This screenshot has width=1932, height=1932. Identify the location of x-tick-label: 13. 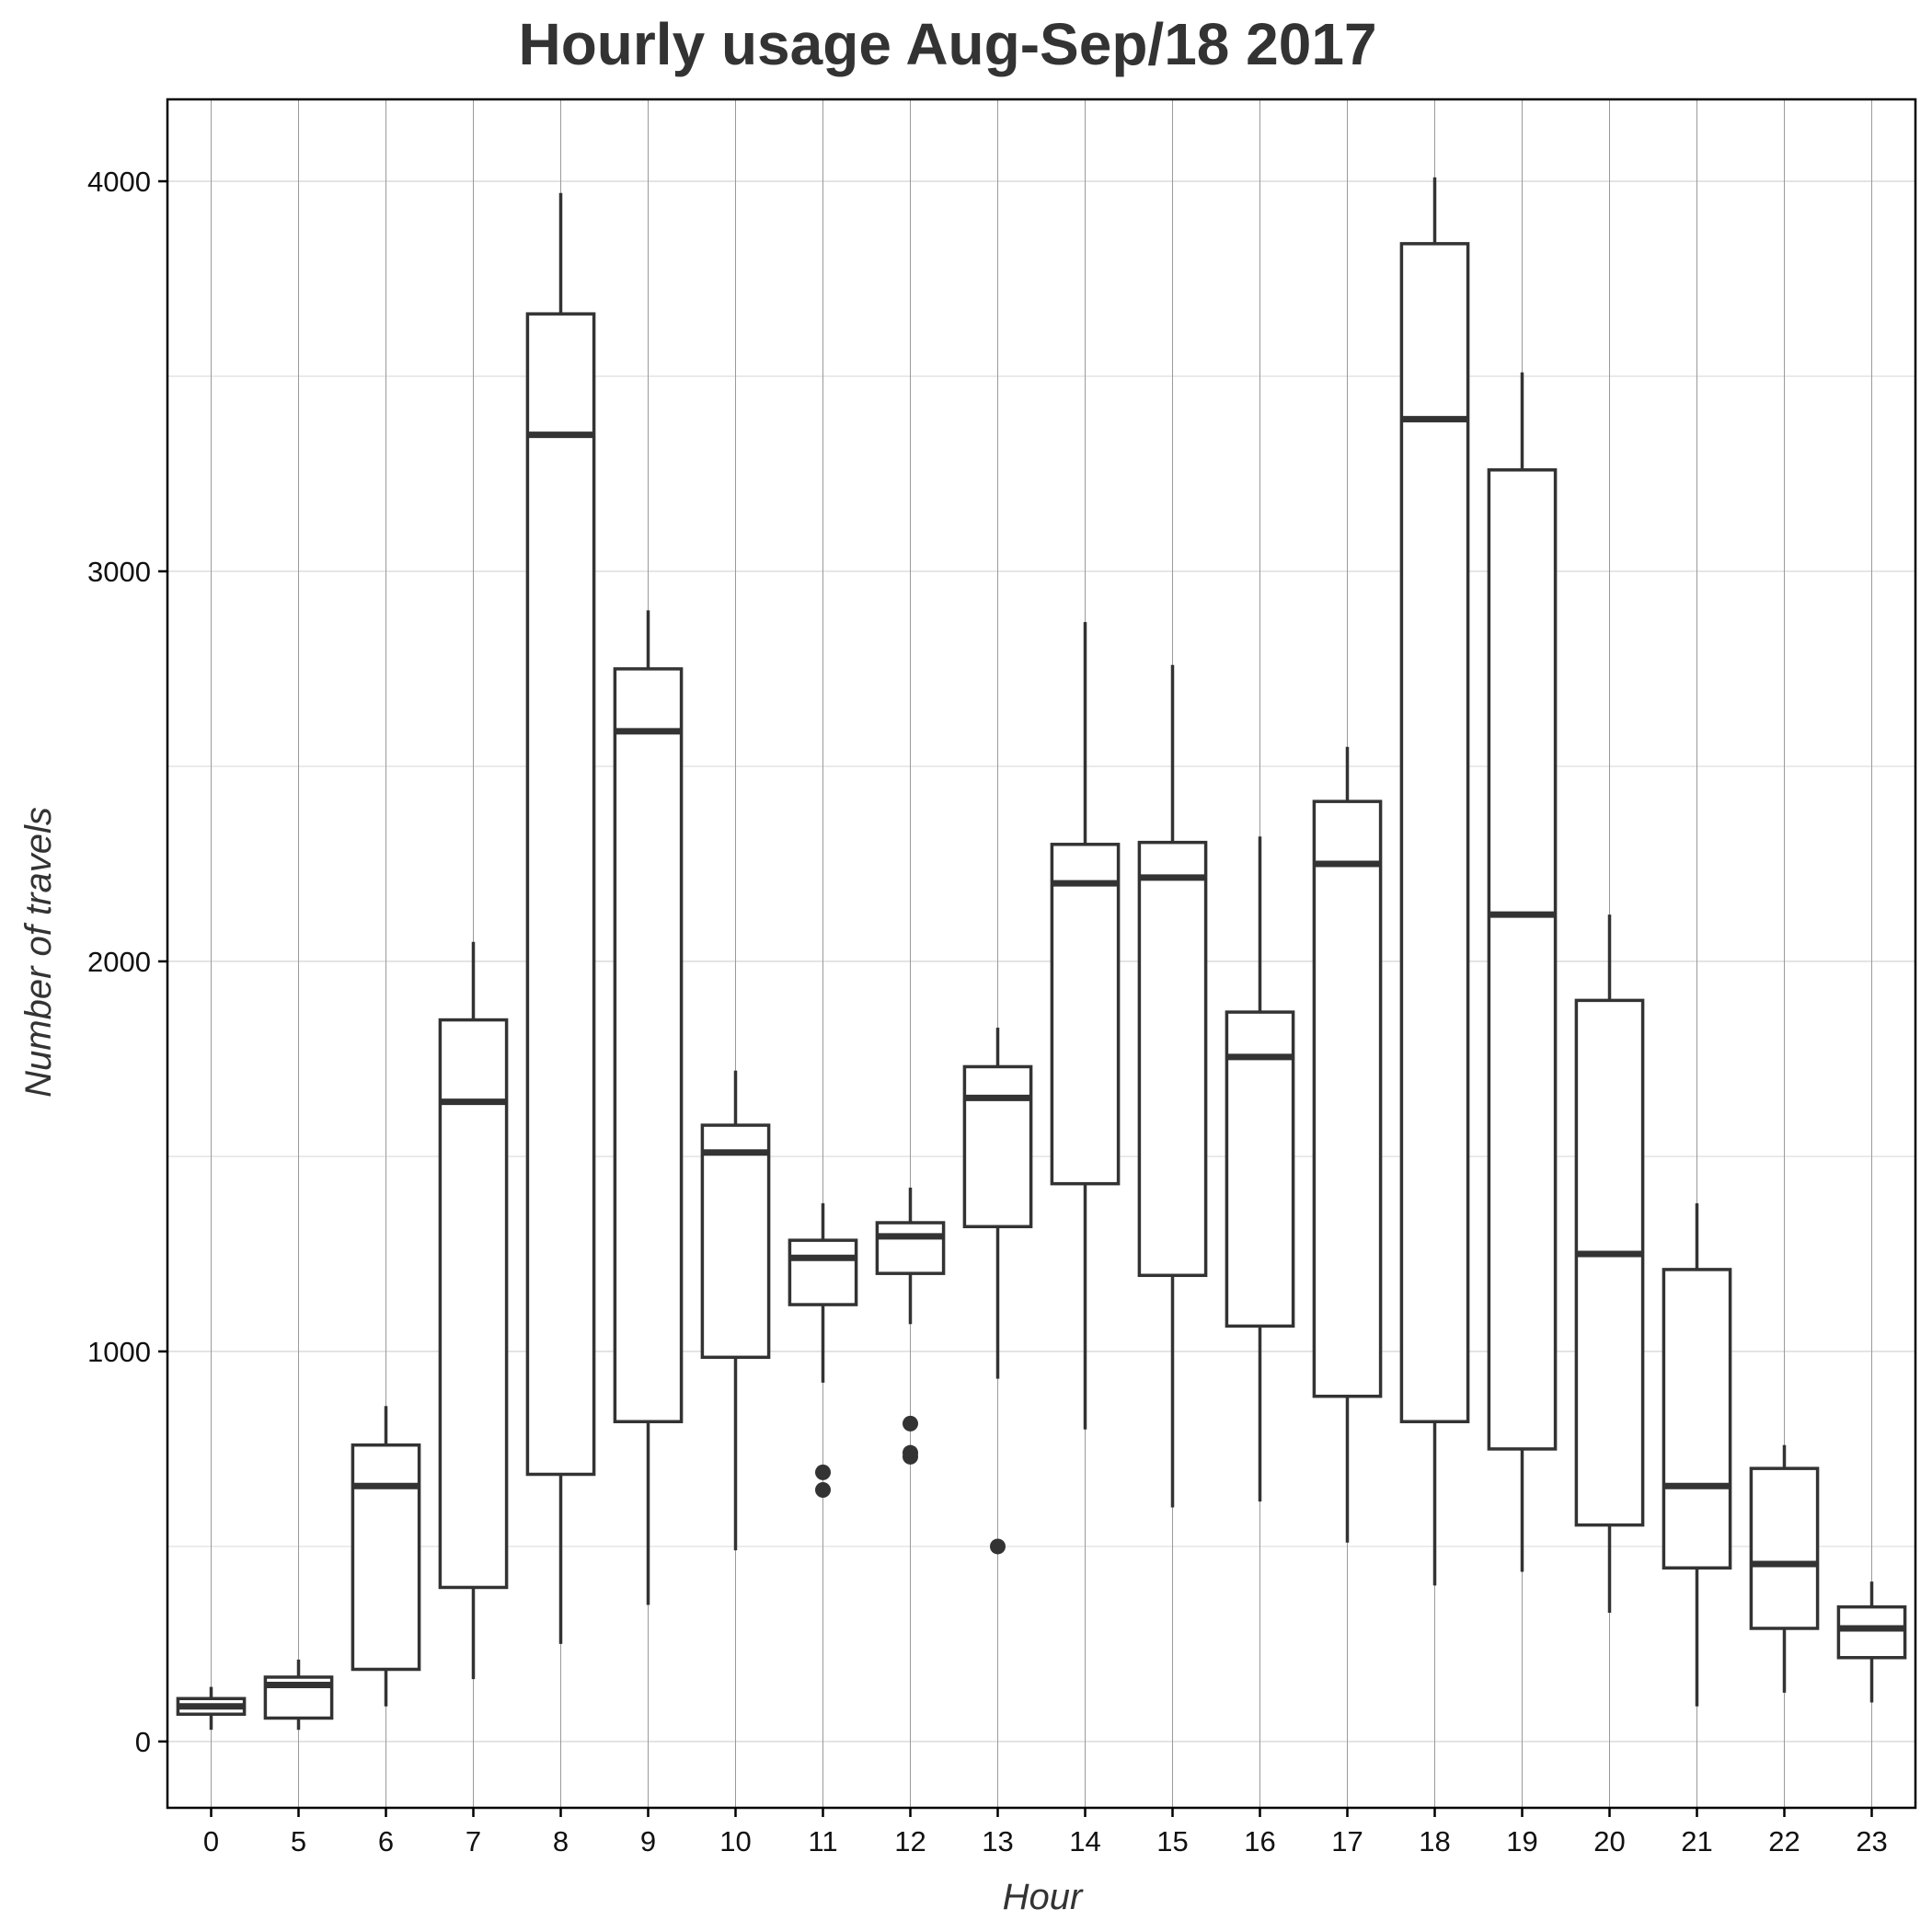
(997, 1841).